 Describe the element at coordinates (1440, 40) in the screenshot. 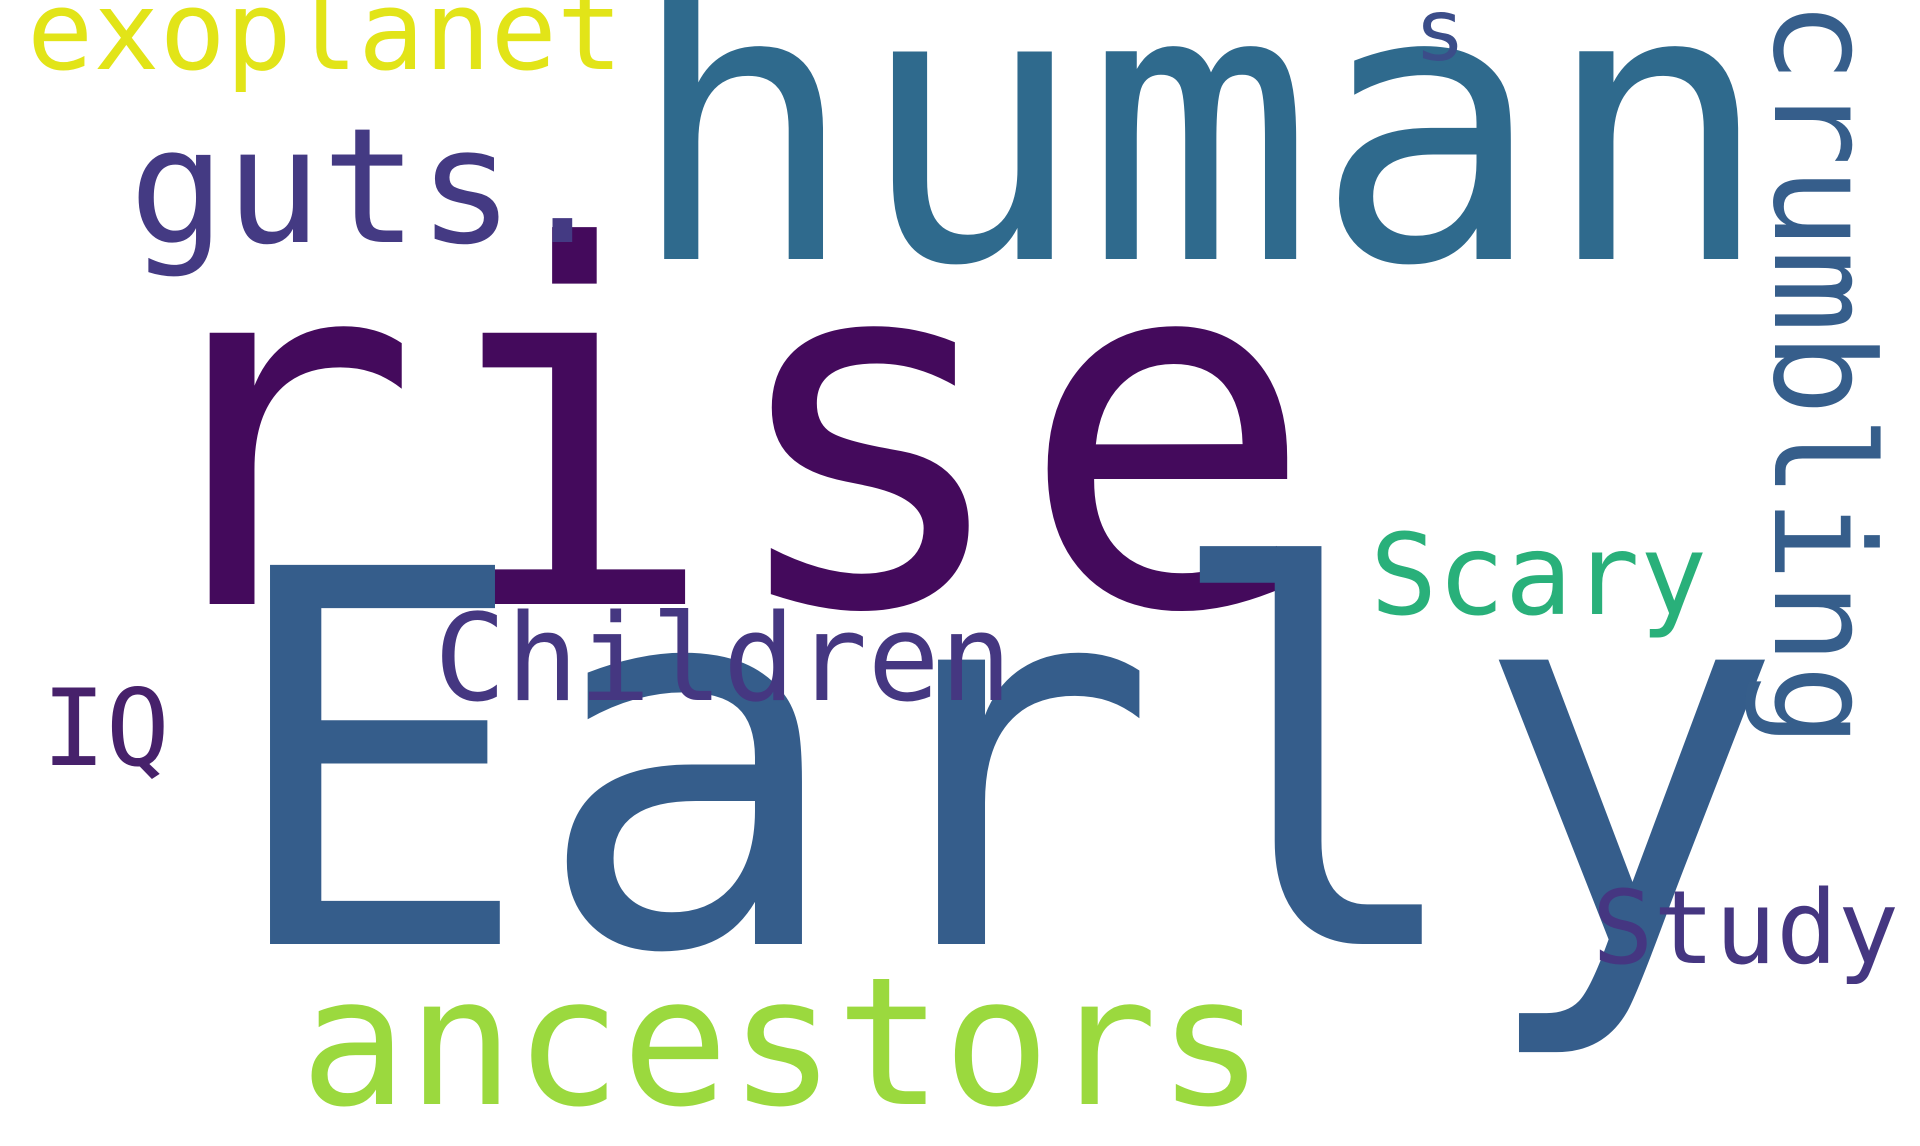

I see `word-s: s` at that location.